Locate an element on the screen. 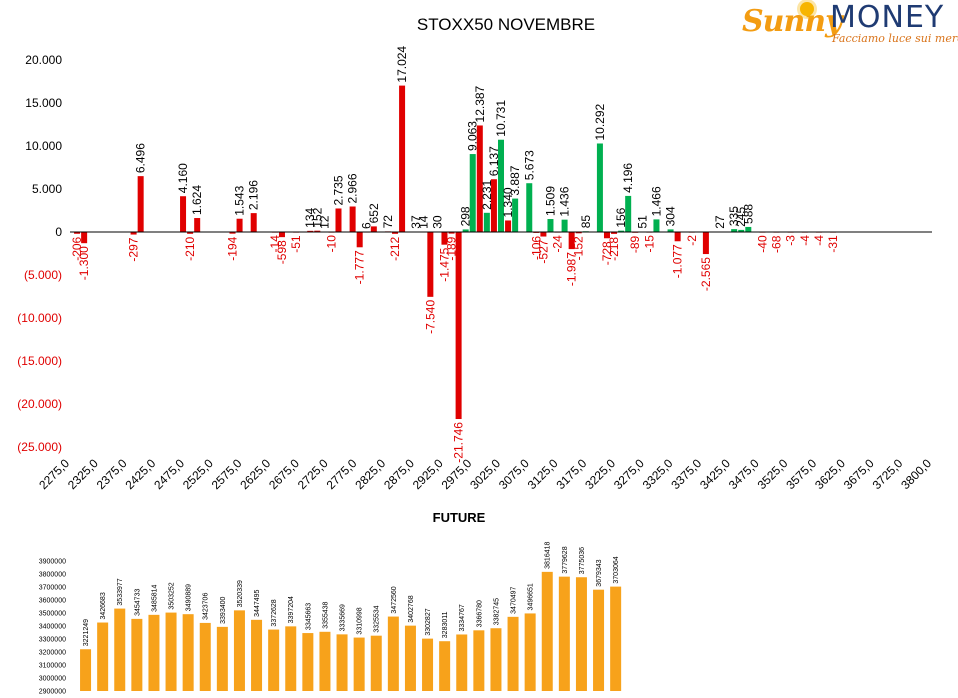 The image size is (958, 698). future-data-label: 3485814 is located at coordinates (154, 597).